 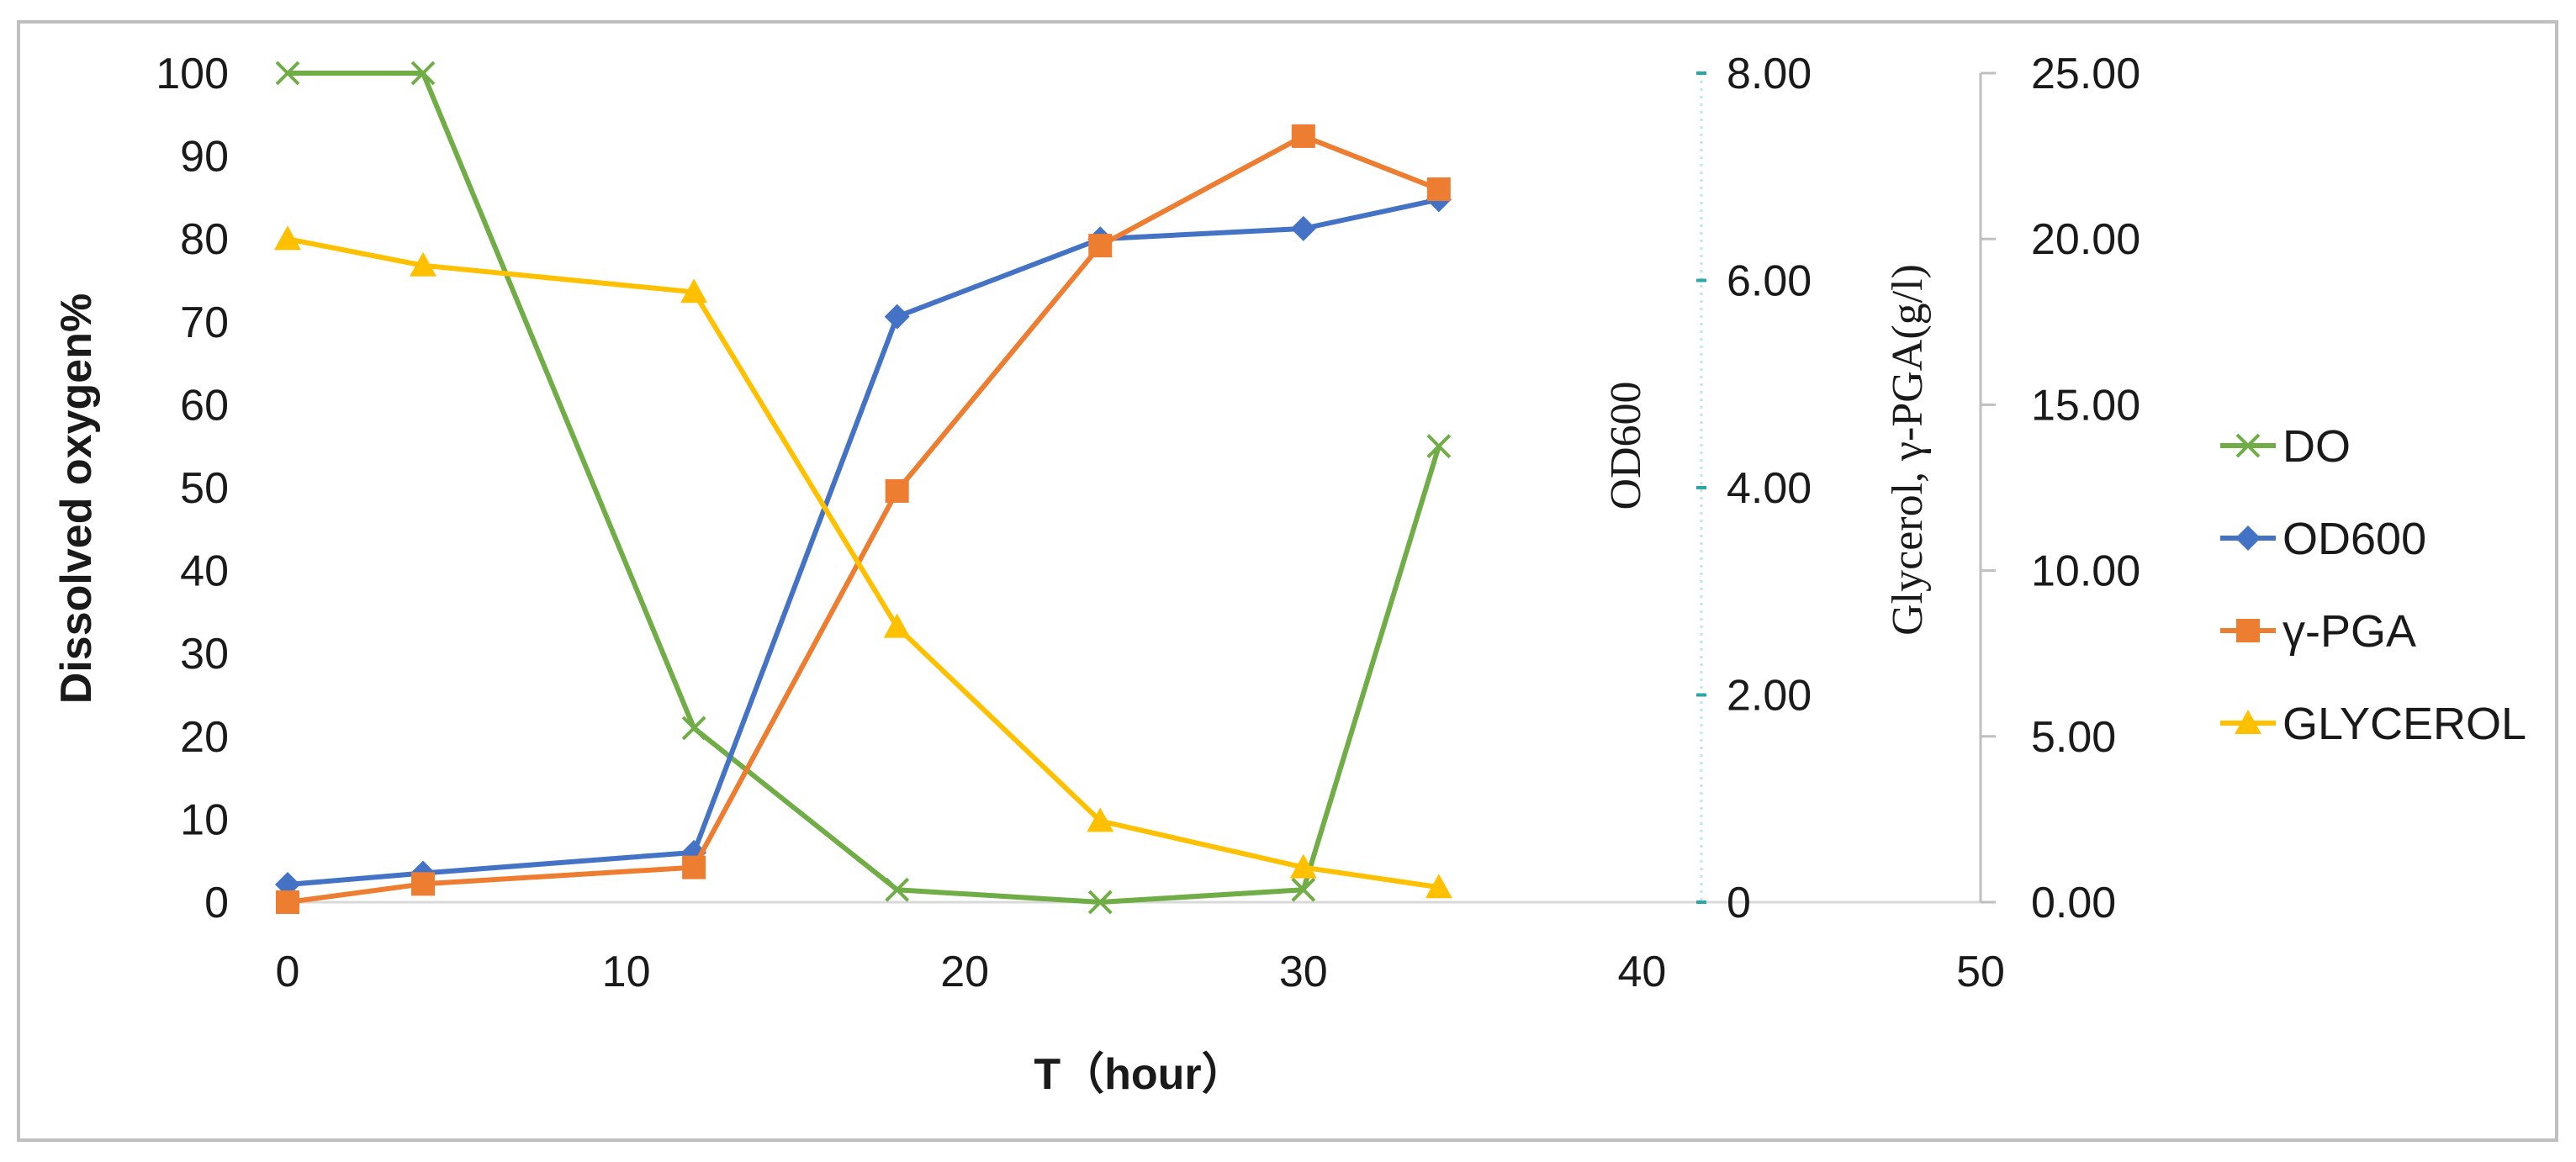 I want to click on legend-label: GLYCEROL, so click(x=2404, y=724).